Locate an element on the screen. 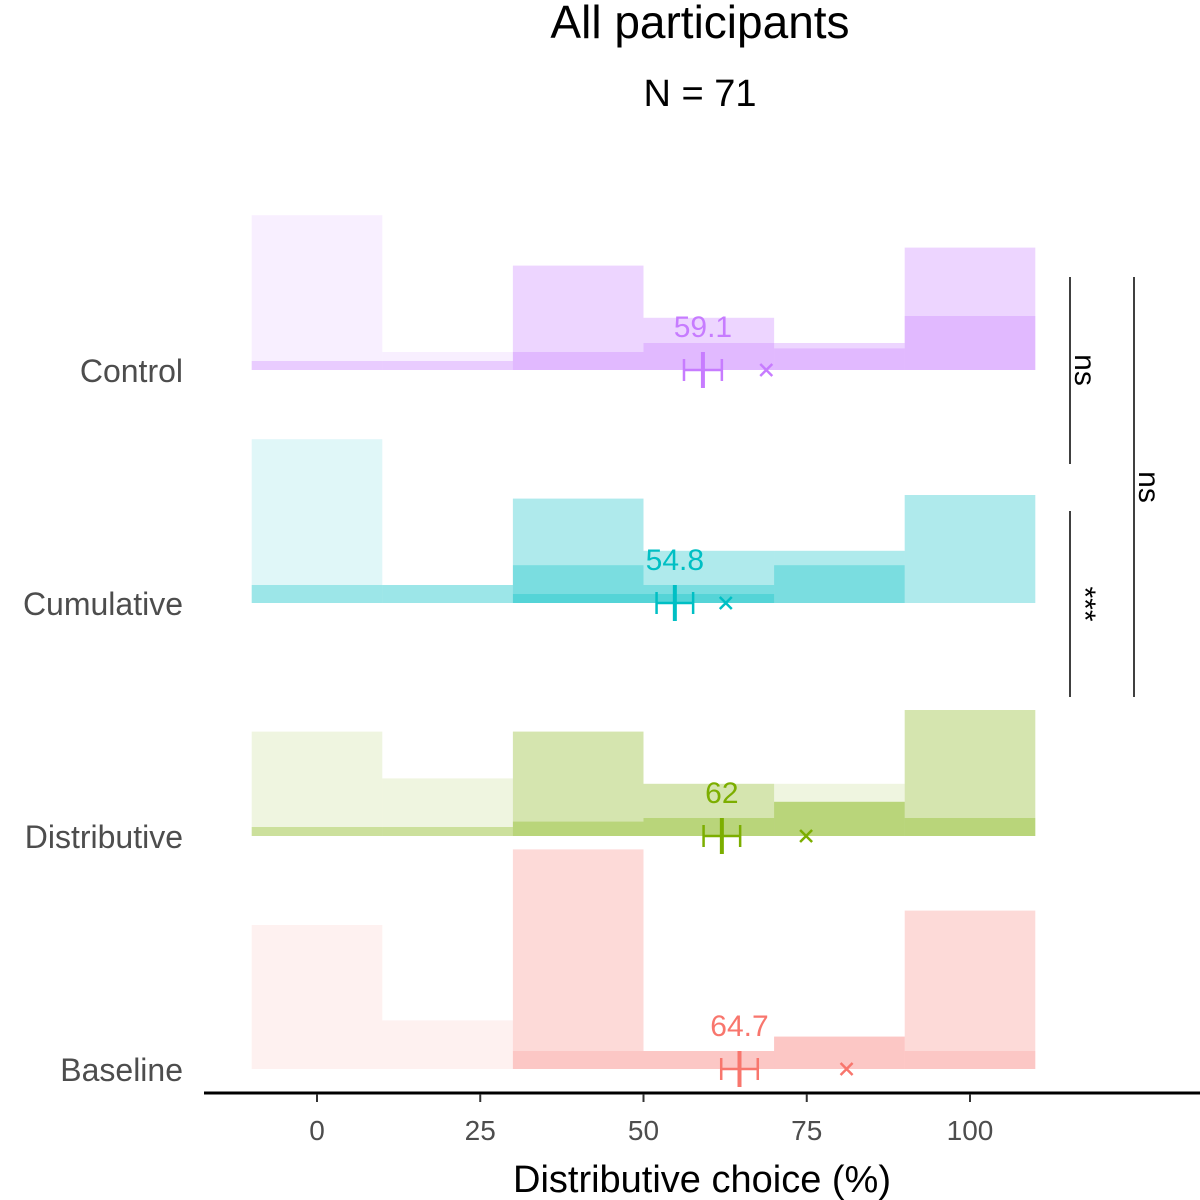 This screenshot has width=1200, height=1200. significance-label-1: *** is located at coordinates (1084, 603).